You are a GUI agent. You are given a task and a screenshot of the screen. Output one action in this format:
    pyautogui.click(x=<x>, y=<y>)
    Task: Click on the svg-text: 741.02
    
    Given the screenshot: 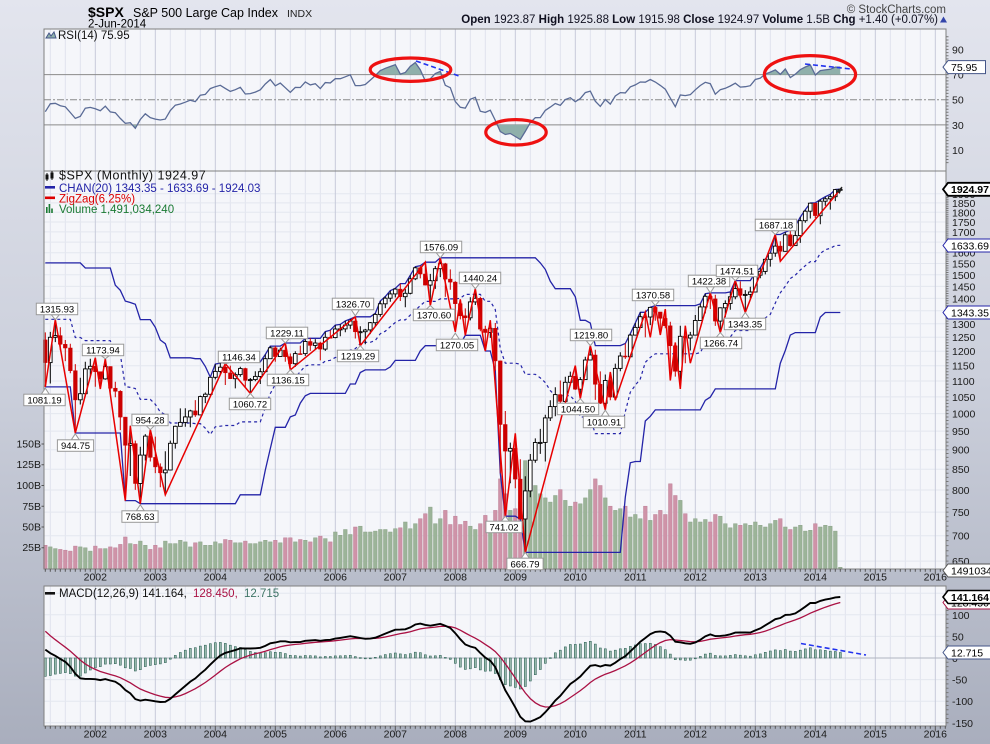 What is the action you would take?
    pyautogui.click(x=503, y=528)
    